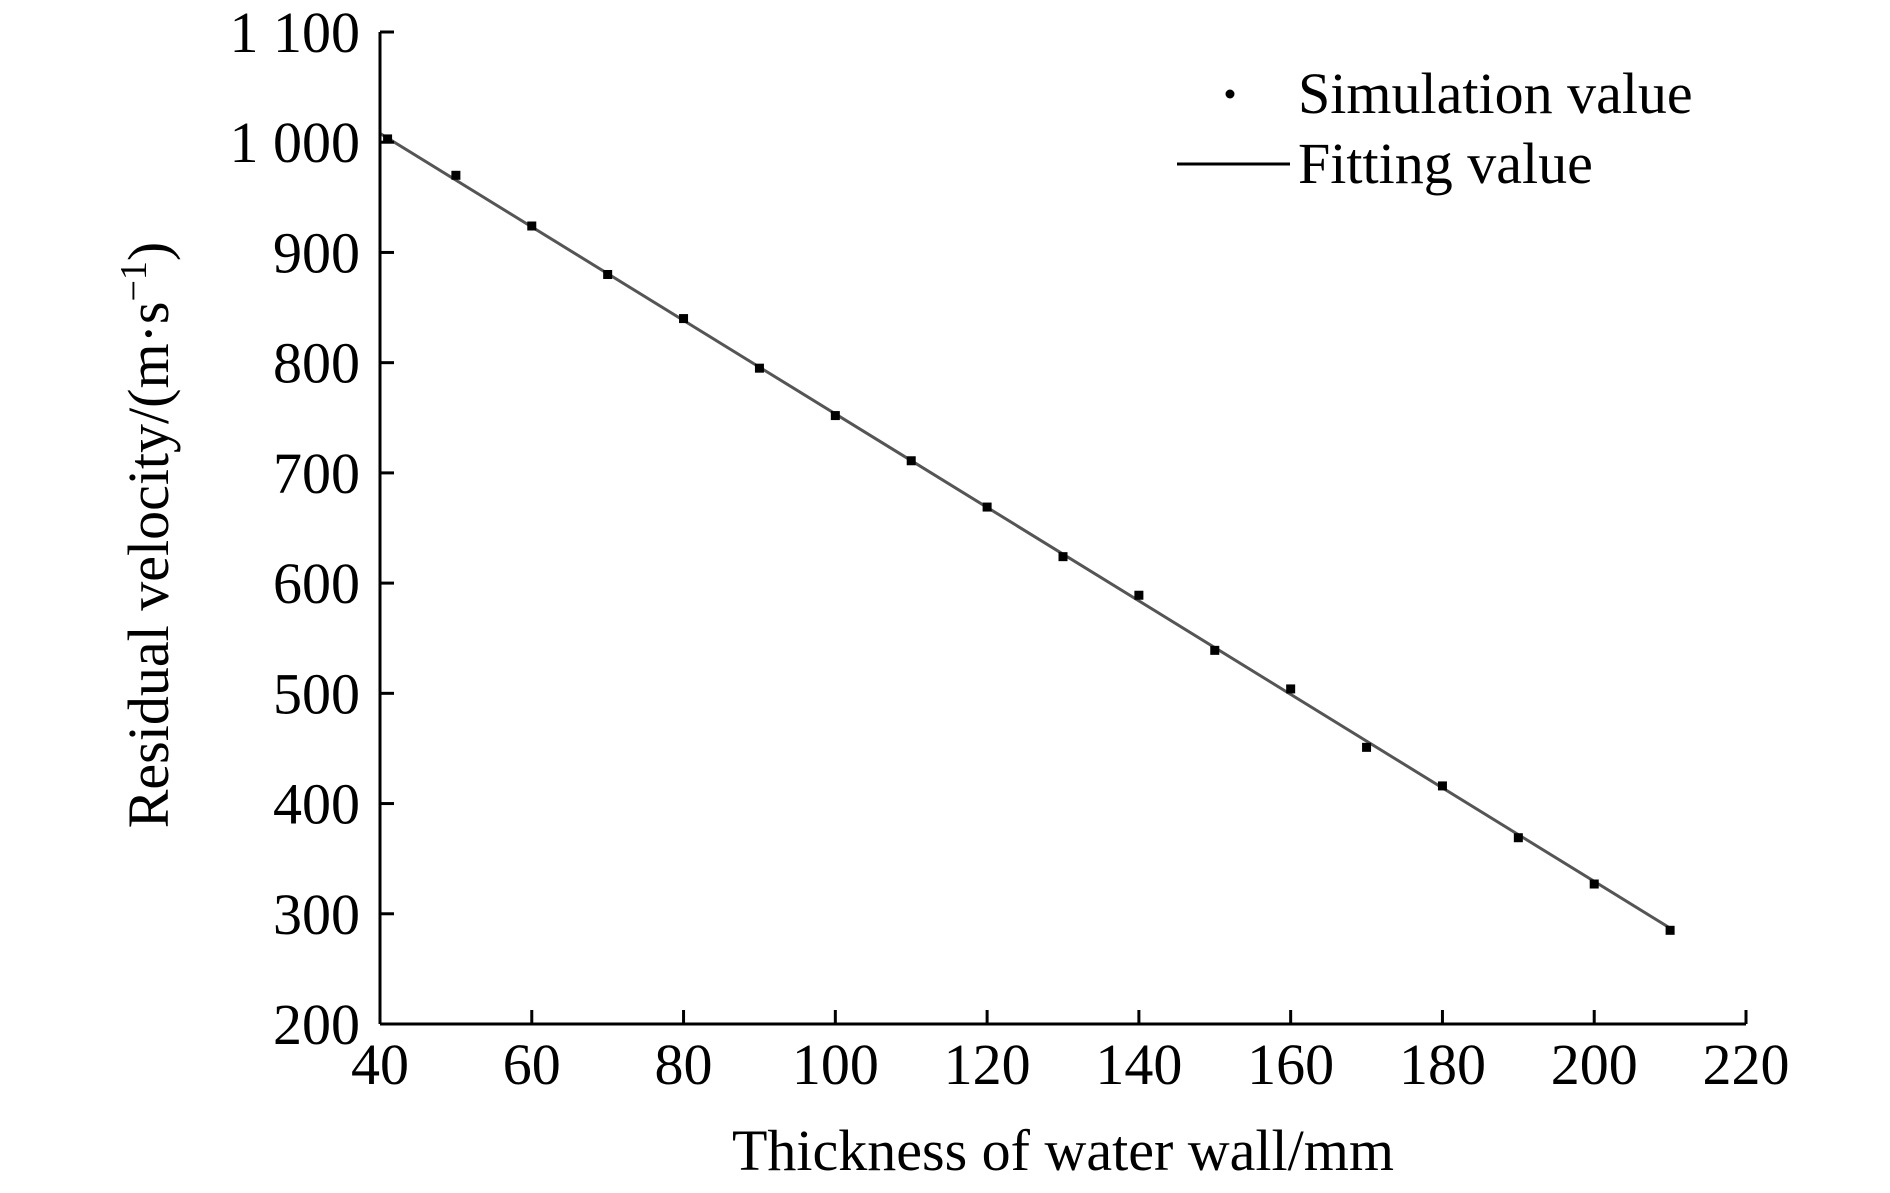 The width and height of the screenshot is (1890, 1193). What do you see at coordinates (1070, 1053) in the screenshot?
I see `x-ticks: 40 60 80 100 120 140 160 180 200 220` at bounding box center [1070, 1053].